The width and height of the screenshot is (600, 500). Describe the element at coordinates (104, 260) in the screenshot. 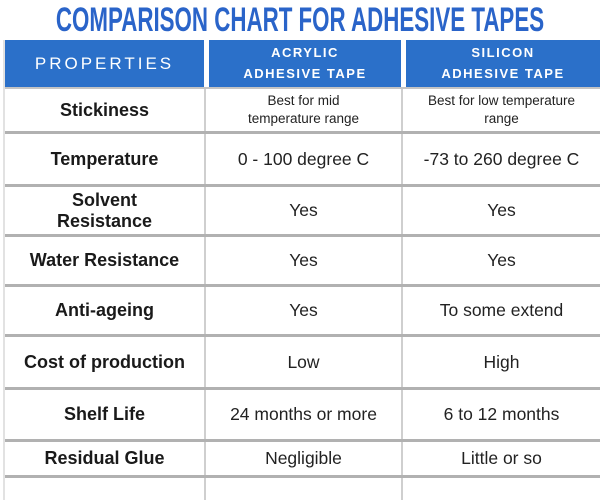

I see `row-label: Water Resistance` at that location.